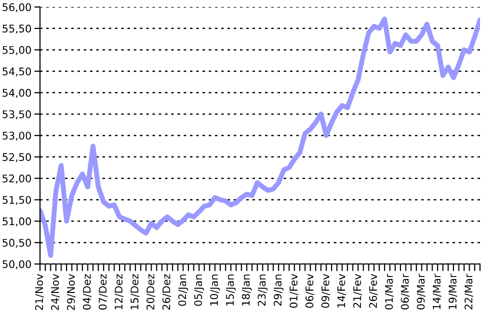 The height and width of the screenshot is (330, 484). Describe the element at coordinates (151, 292) in the screenshot. I see `x-tick-label: 20/Dez` at that location.